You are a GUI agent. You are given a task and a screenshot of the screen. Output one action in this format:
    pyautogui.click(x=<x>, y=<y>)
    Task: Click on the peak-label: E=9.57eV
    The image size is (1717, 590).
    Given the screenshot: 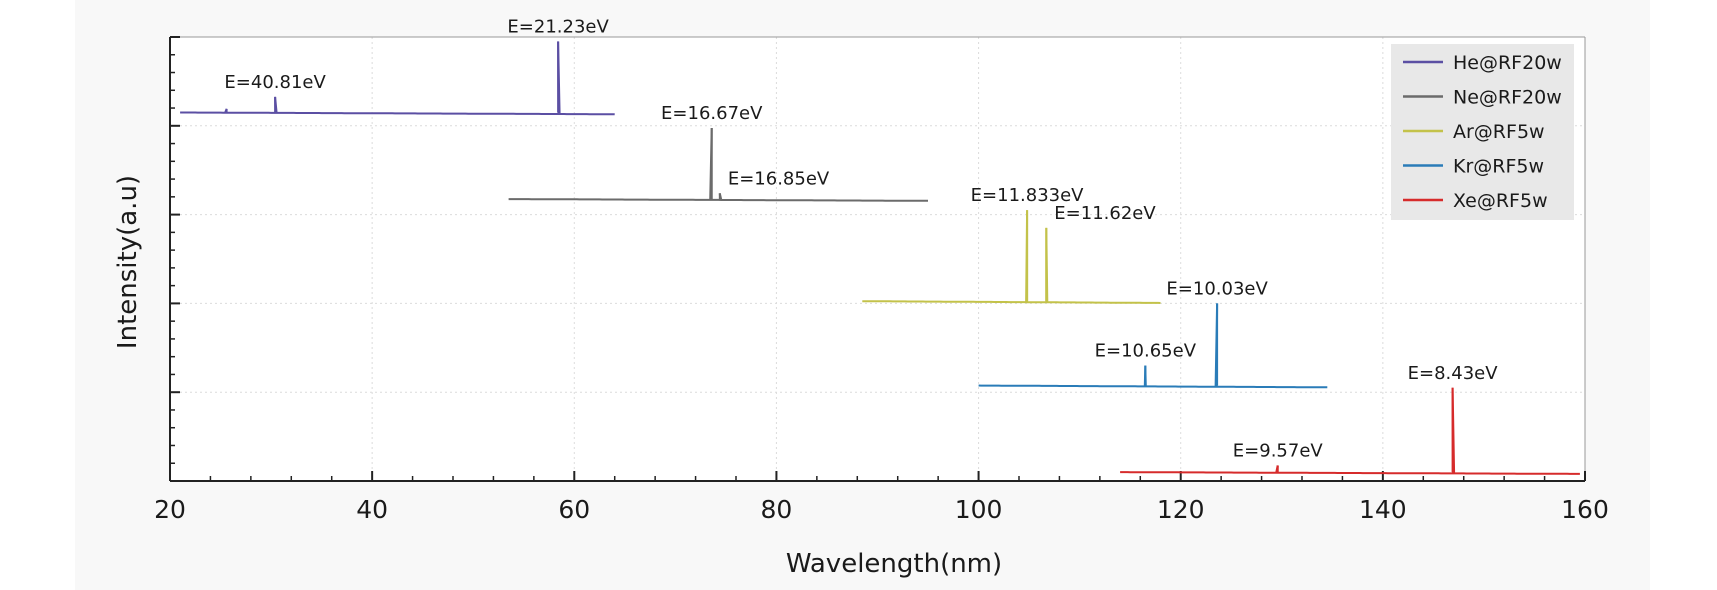 What is the action you would take?
    pyautogui.click(x=1278, y=450)
    